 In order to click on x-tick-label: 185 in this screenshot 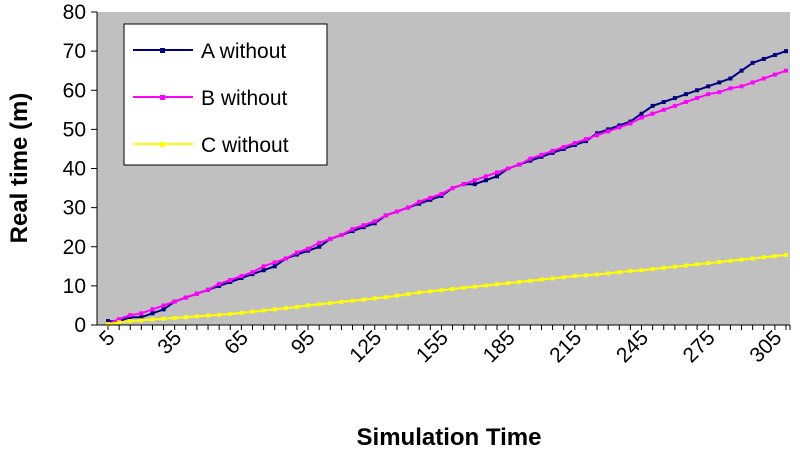, I will do `click(499, 346)`.